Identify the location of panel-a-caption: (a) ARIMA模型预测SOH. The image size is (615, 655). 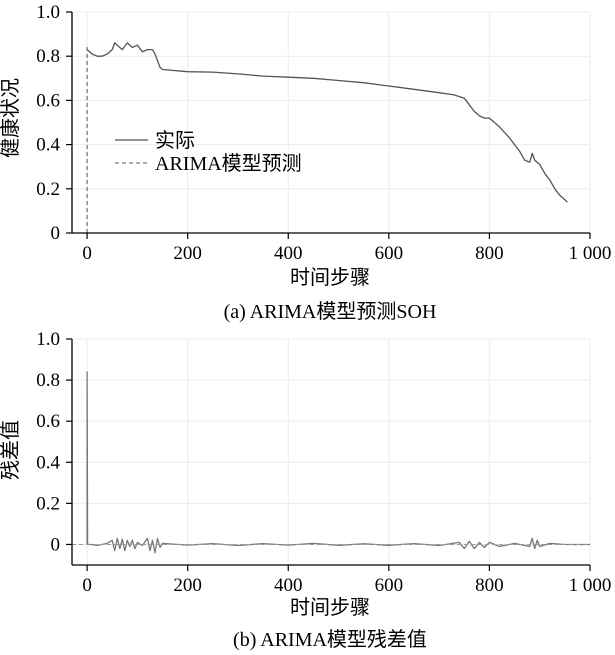
(330, 311).